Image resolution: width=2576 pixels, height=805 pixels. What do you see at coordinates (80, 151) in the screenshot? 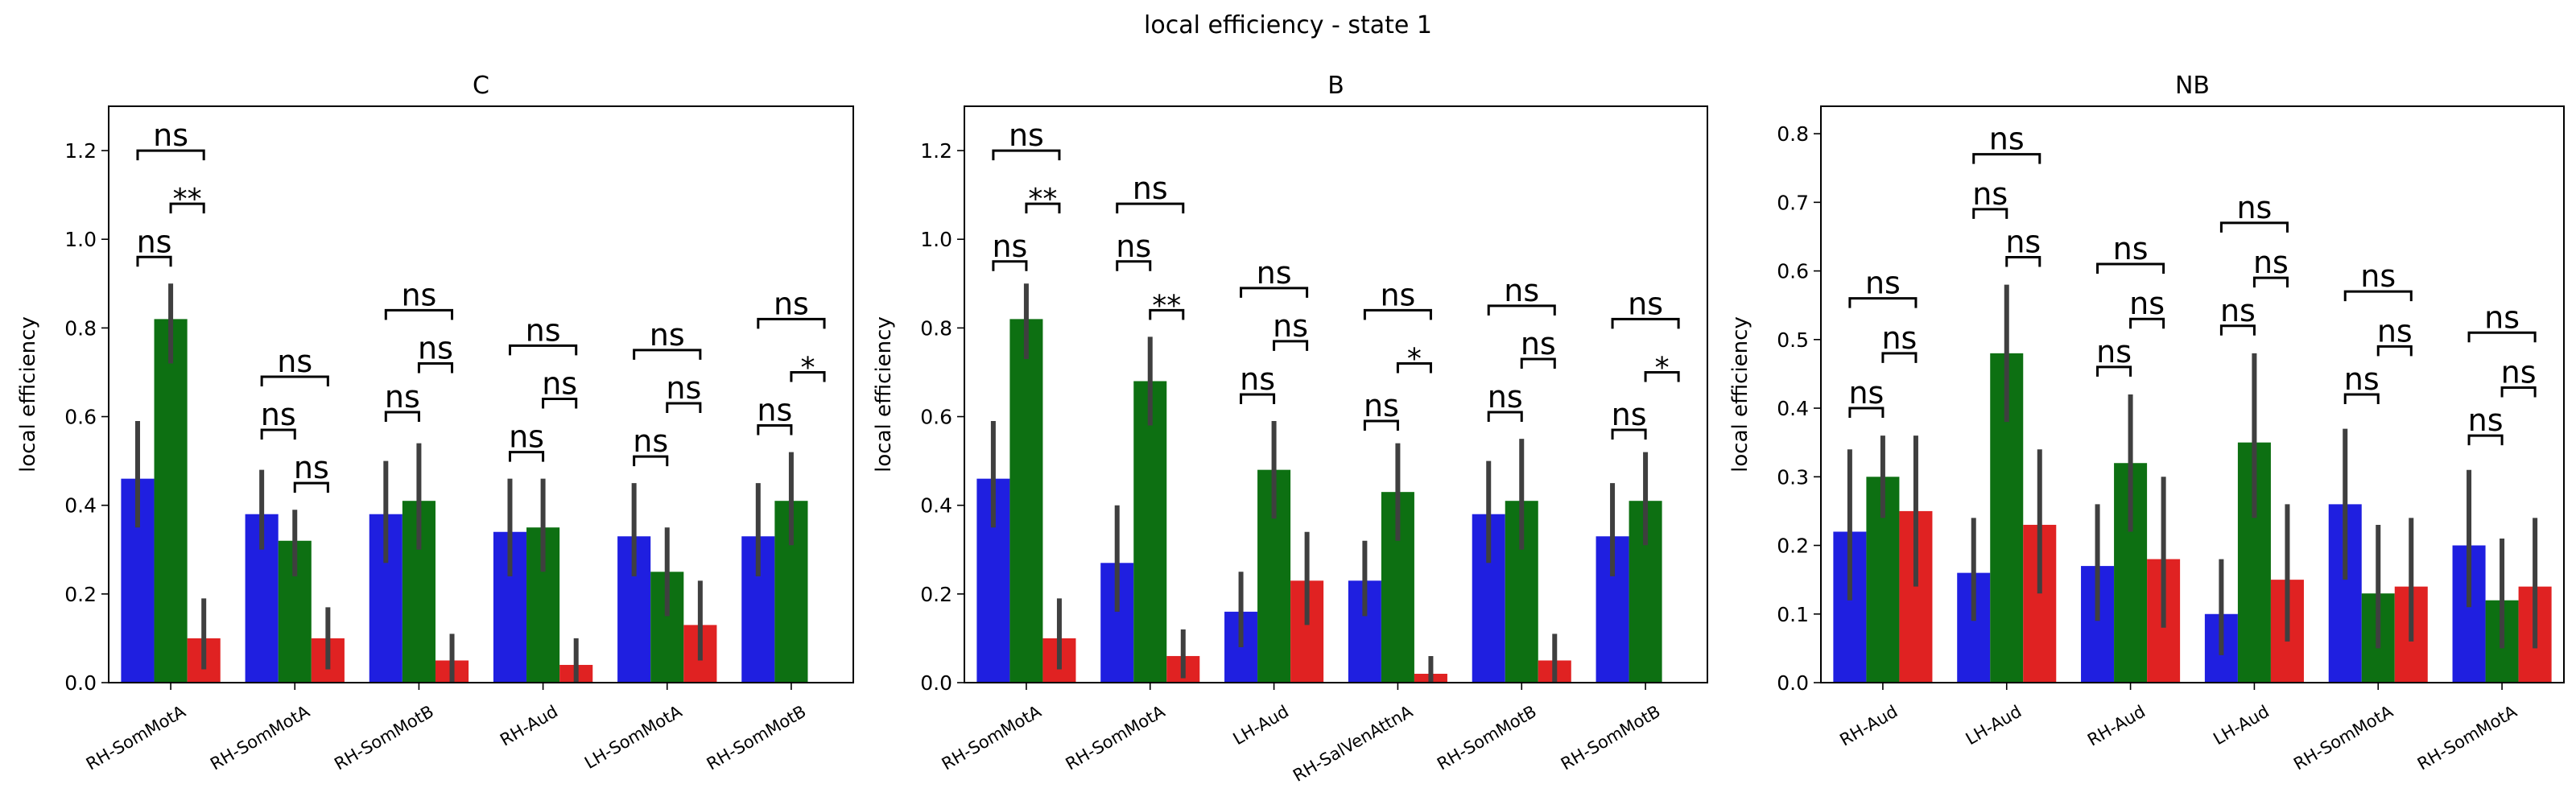
I see `y-tick-label: 1.2` at bounding box center [80, 151].